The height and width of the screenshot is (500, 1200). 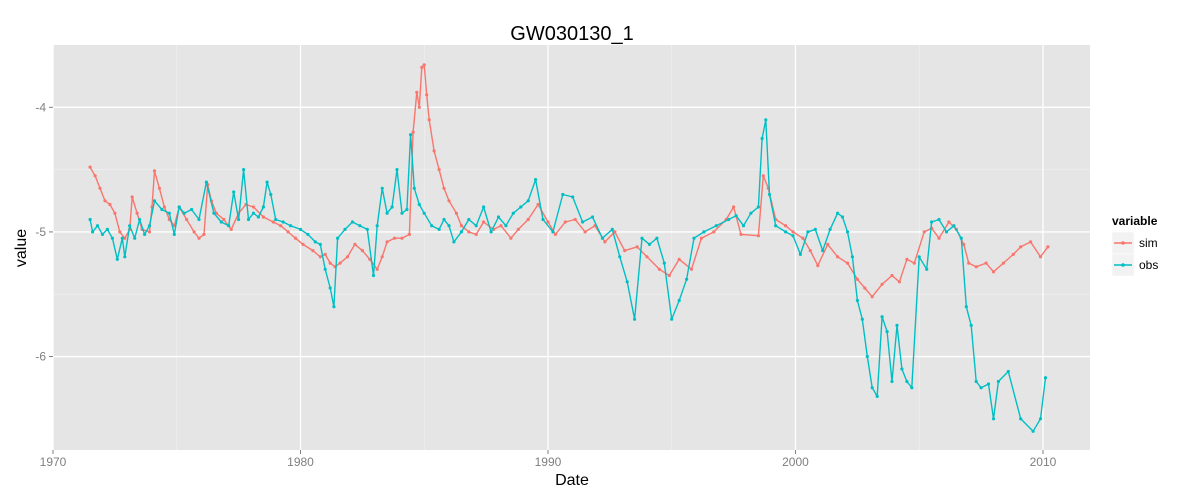 I want to click on y-axis: -4 -5 -6, so click(x=44, y=232).